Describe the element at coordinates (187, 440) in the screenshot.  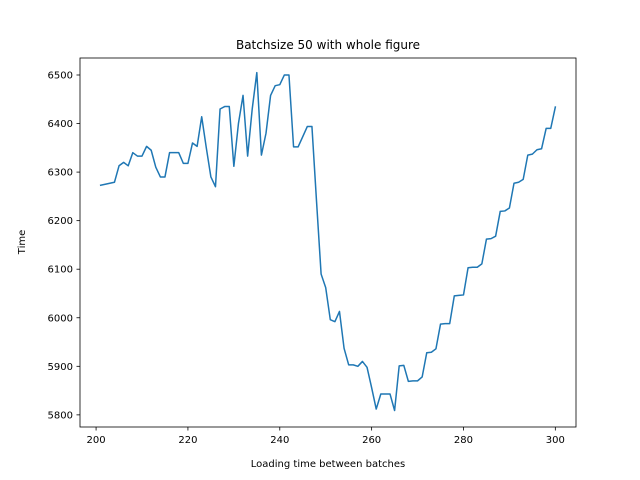
I see `x-tick-label: 220` at that location.